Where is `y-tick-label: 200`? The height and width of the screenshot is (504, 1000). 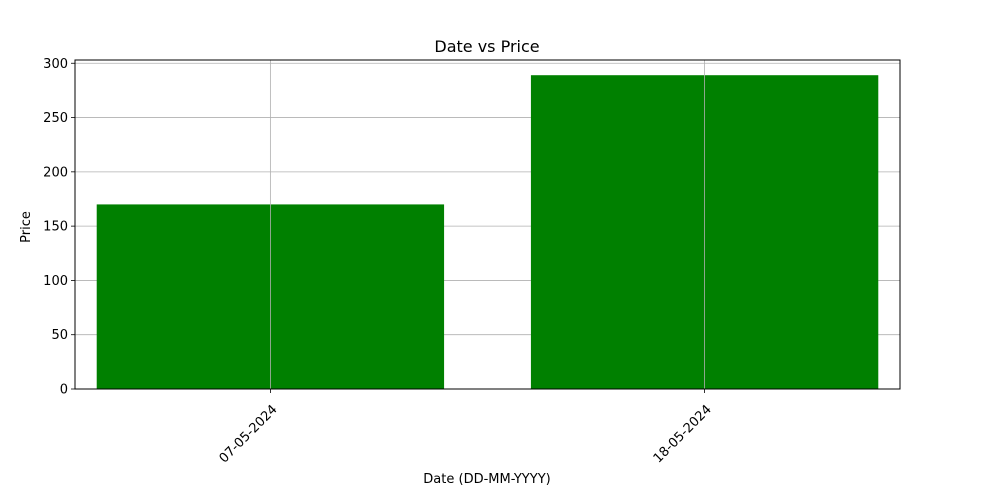 y-tick-label: 200 is located at coordinates (55, 172).